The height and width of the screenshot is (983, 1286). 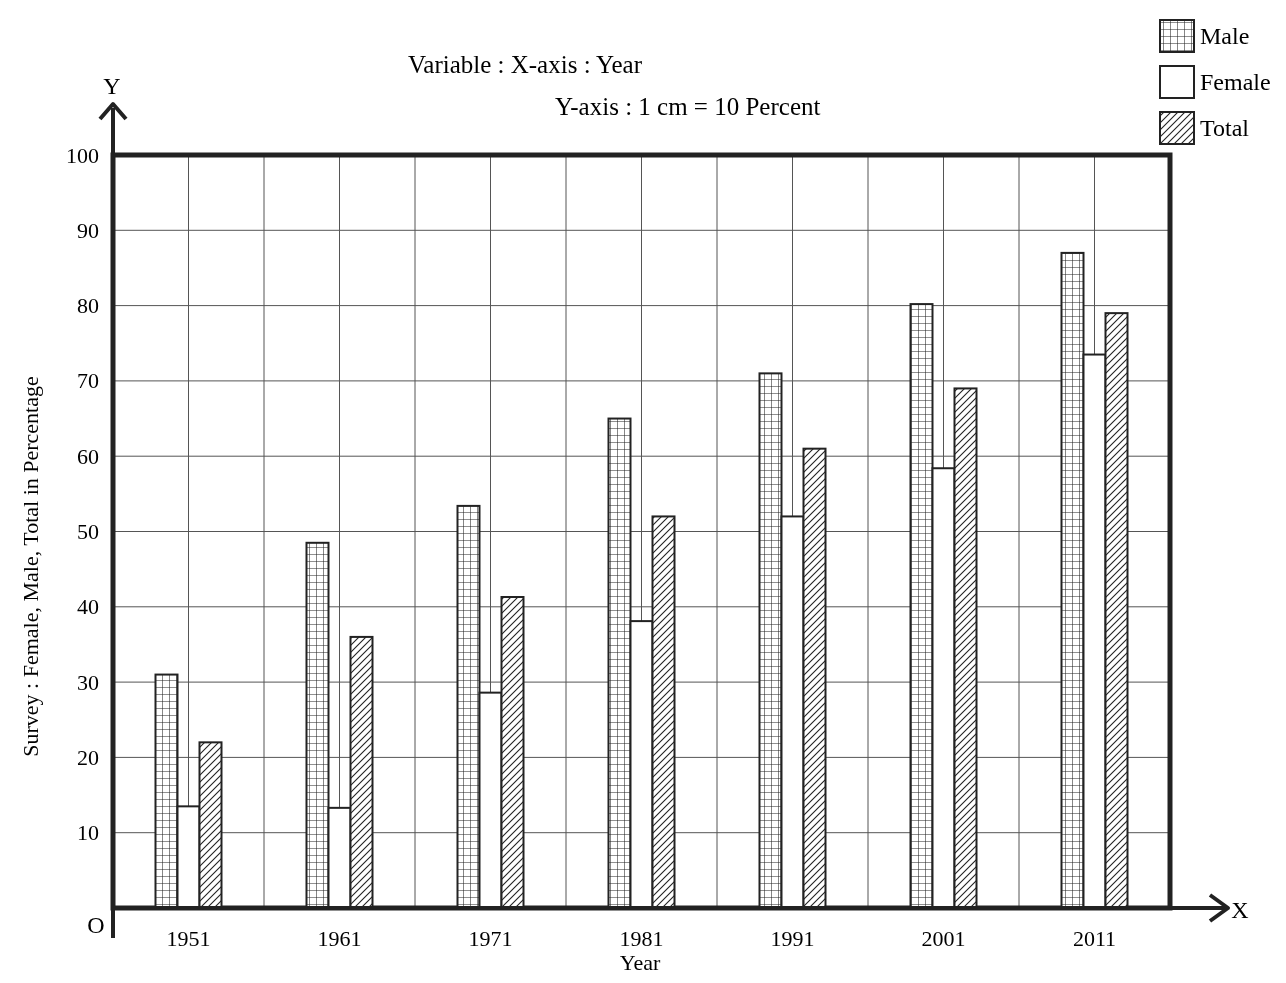 What do you see at coordinates (490, 938) in the screenshot?
I see `x-tick-label: 1971` at bounding box center [490, 938].